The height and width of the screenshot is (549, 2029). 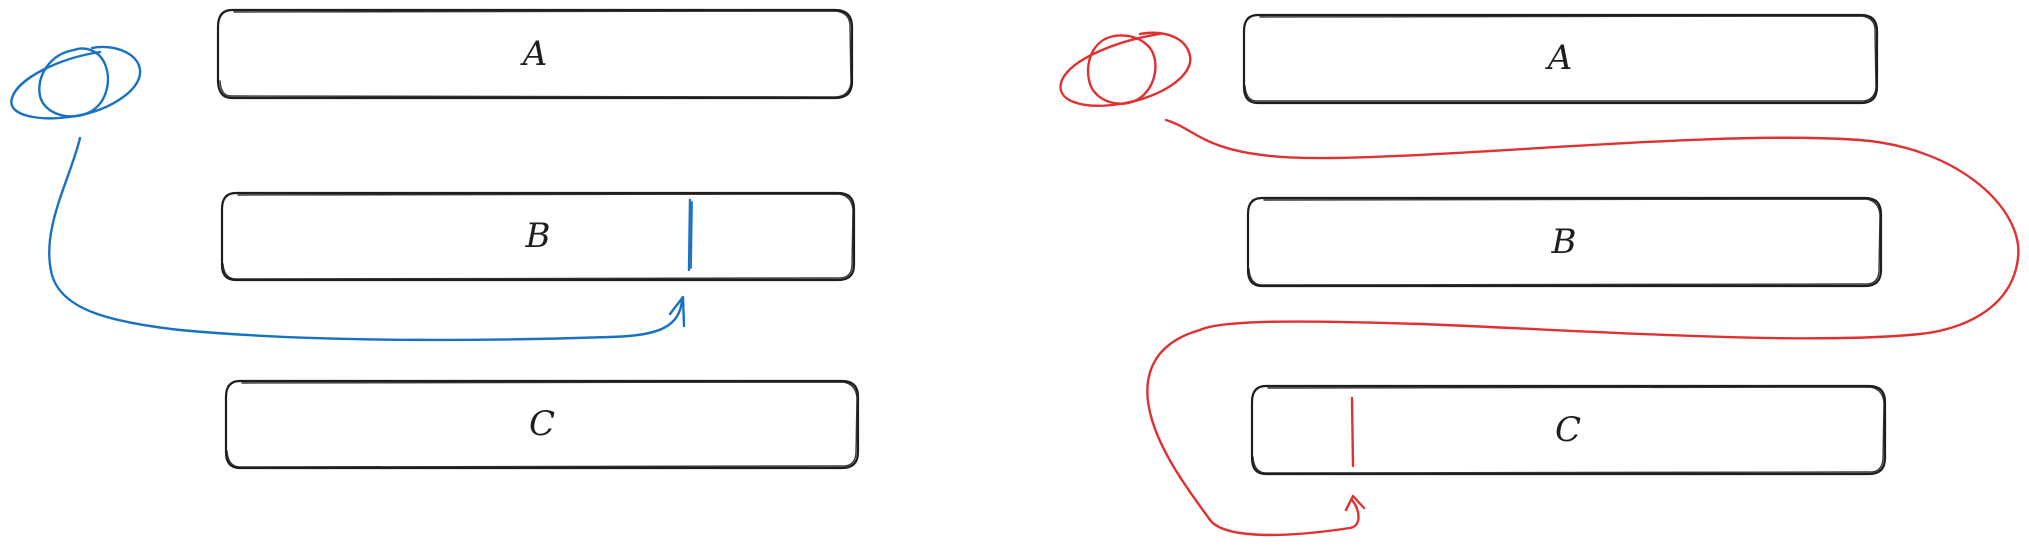 I want to click on right-box-c: C, so click(x=1568, y=430).